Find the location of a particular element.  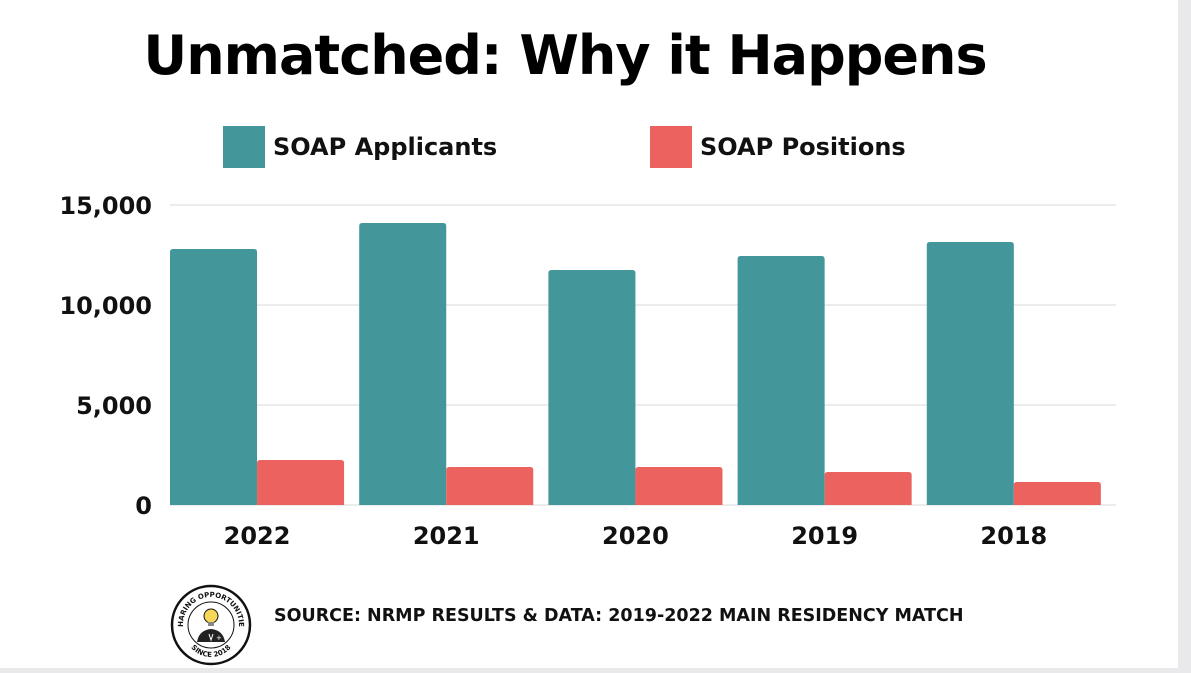

x-tick-label: 2022 is located at coordinates (257, 536).